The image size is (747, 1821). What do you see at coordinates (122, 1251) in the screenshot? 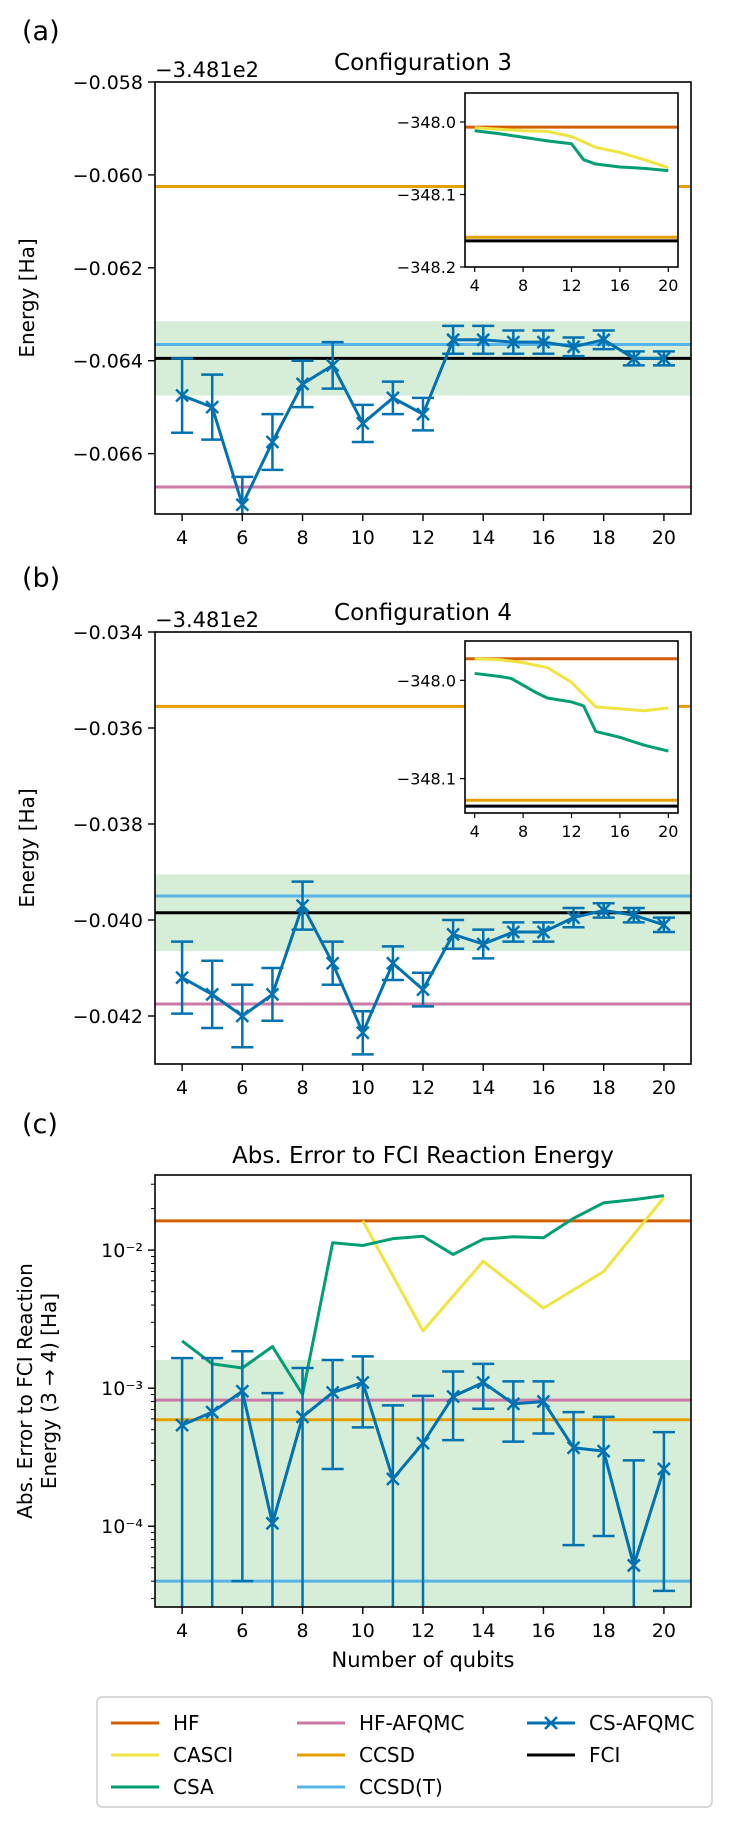
I see `y-tick-label: 10⁻²` at bounding box center [122, 1251].